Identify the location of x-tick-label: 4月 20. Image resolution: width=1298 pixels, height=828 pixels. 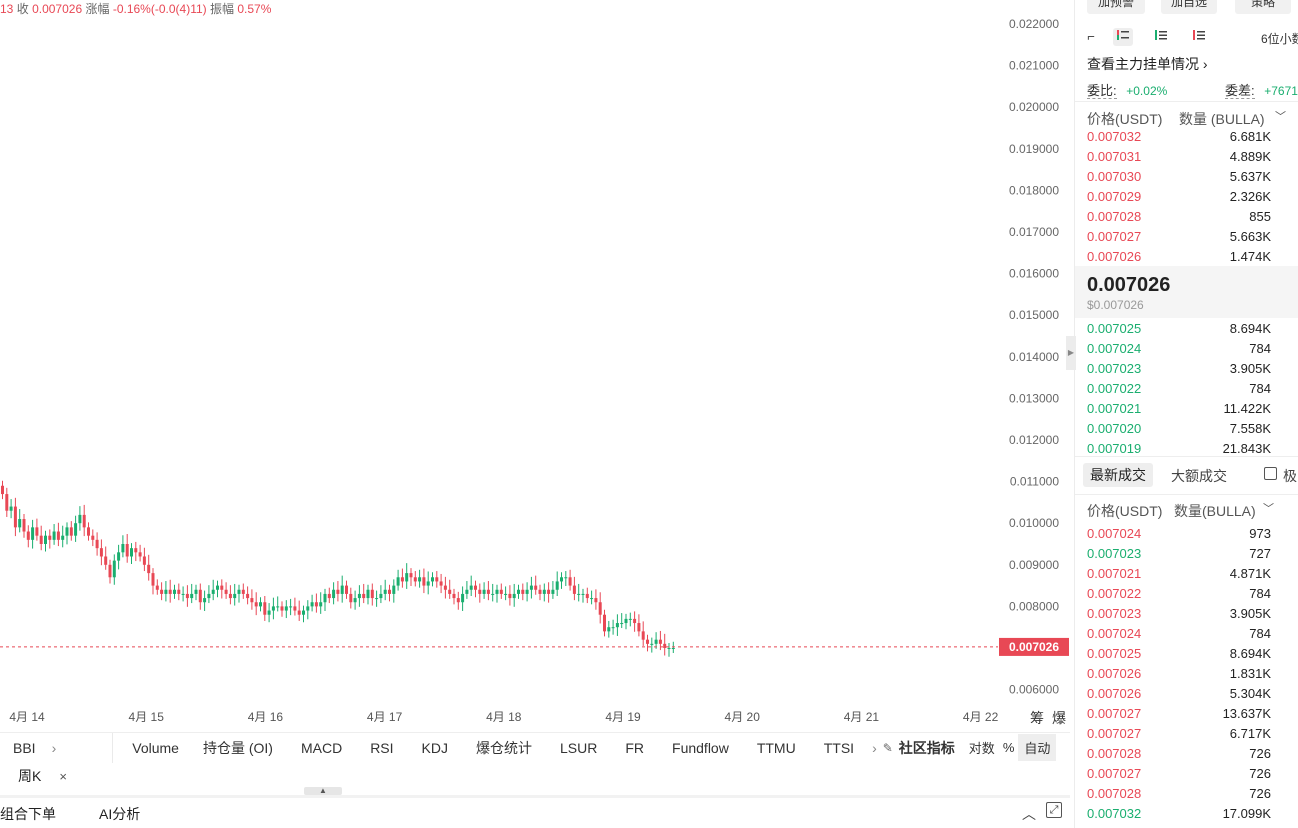
(743, 717).